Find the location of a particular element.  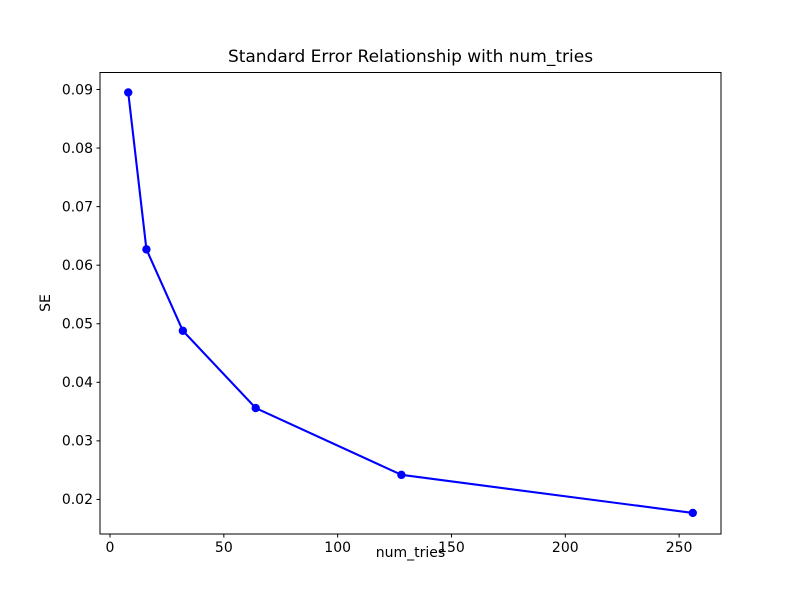

x-tick-label: 50 is located at coordinates (224, 548).